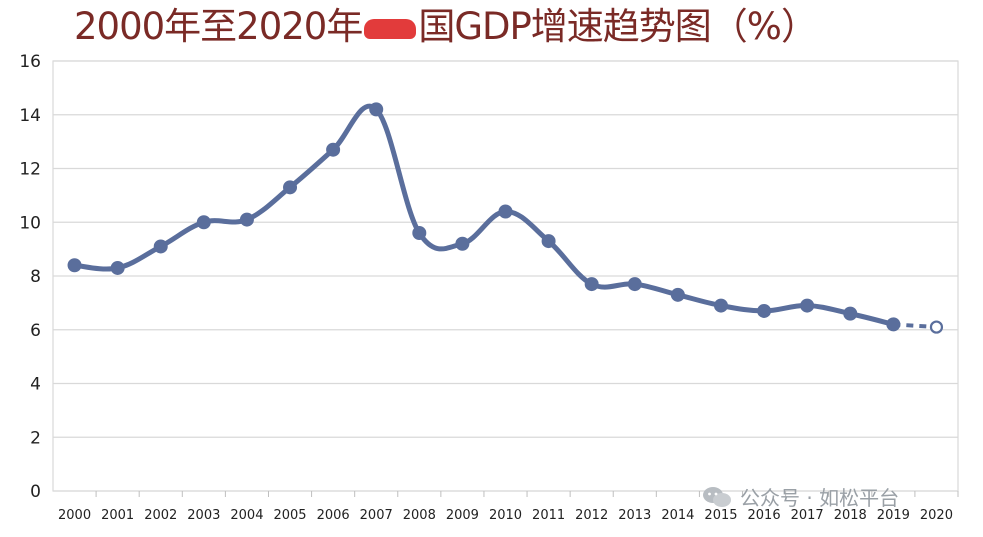 Image resolution: width=983 pixels, height=537 pixels. I want to click on x-tick-label: 2018, so click(850, 515).